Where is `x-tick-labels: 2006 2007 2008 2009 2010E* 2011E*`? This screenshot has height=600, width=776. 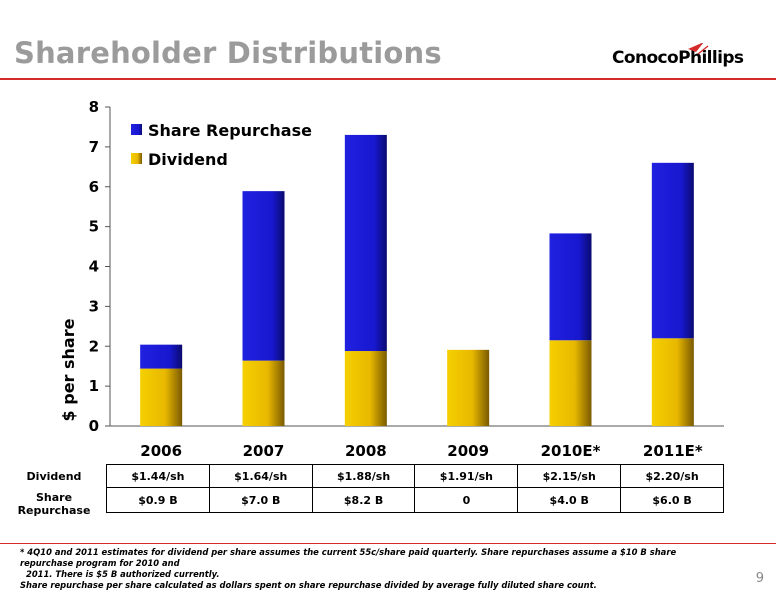 x-tick-labels: 2006 2007 2008 2009 2010E* 2011E* is located at coordinates (421, 451).